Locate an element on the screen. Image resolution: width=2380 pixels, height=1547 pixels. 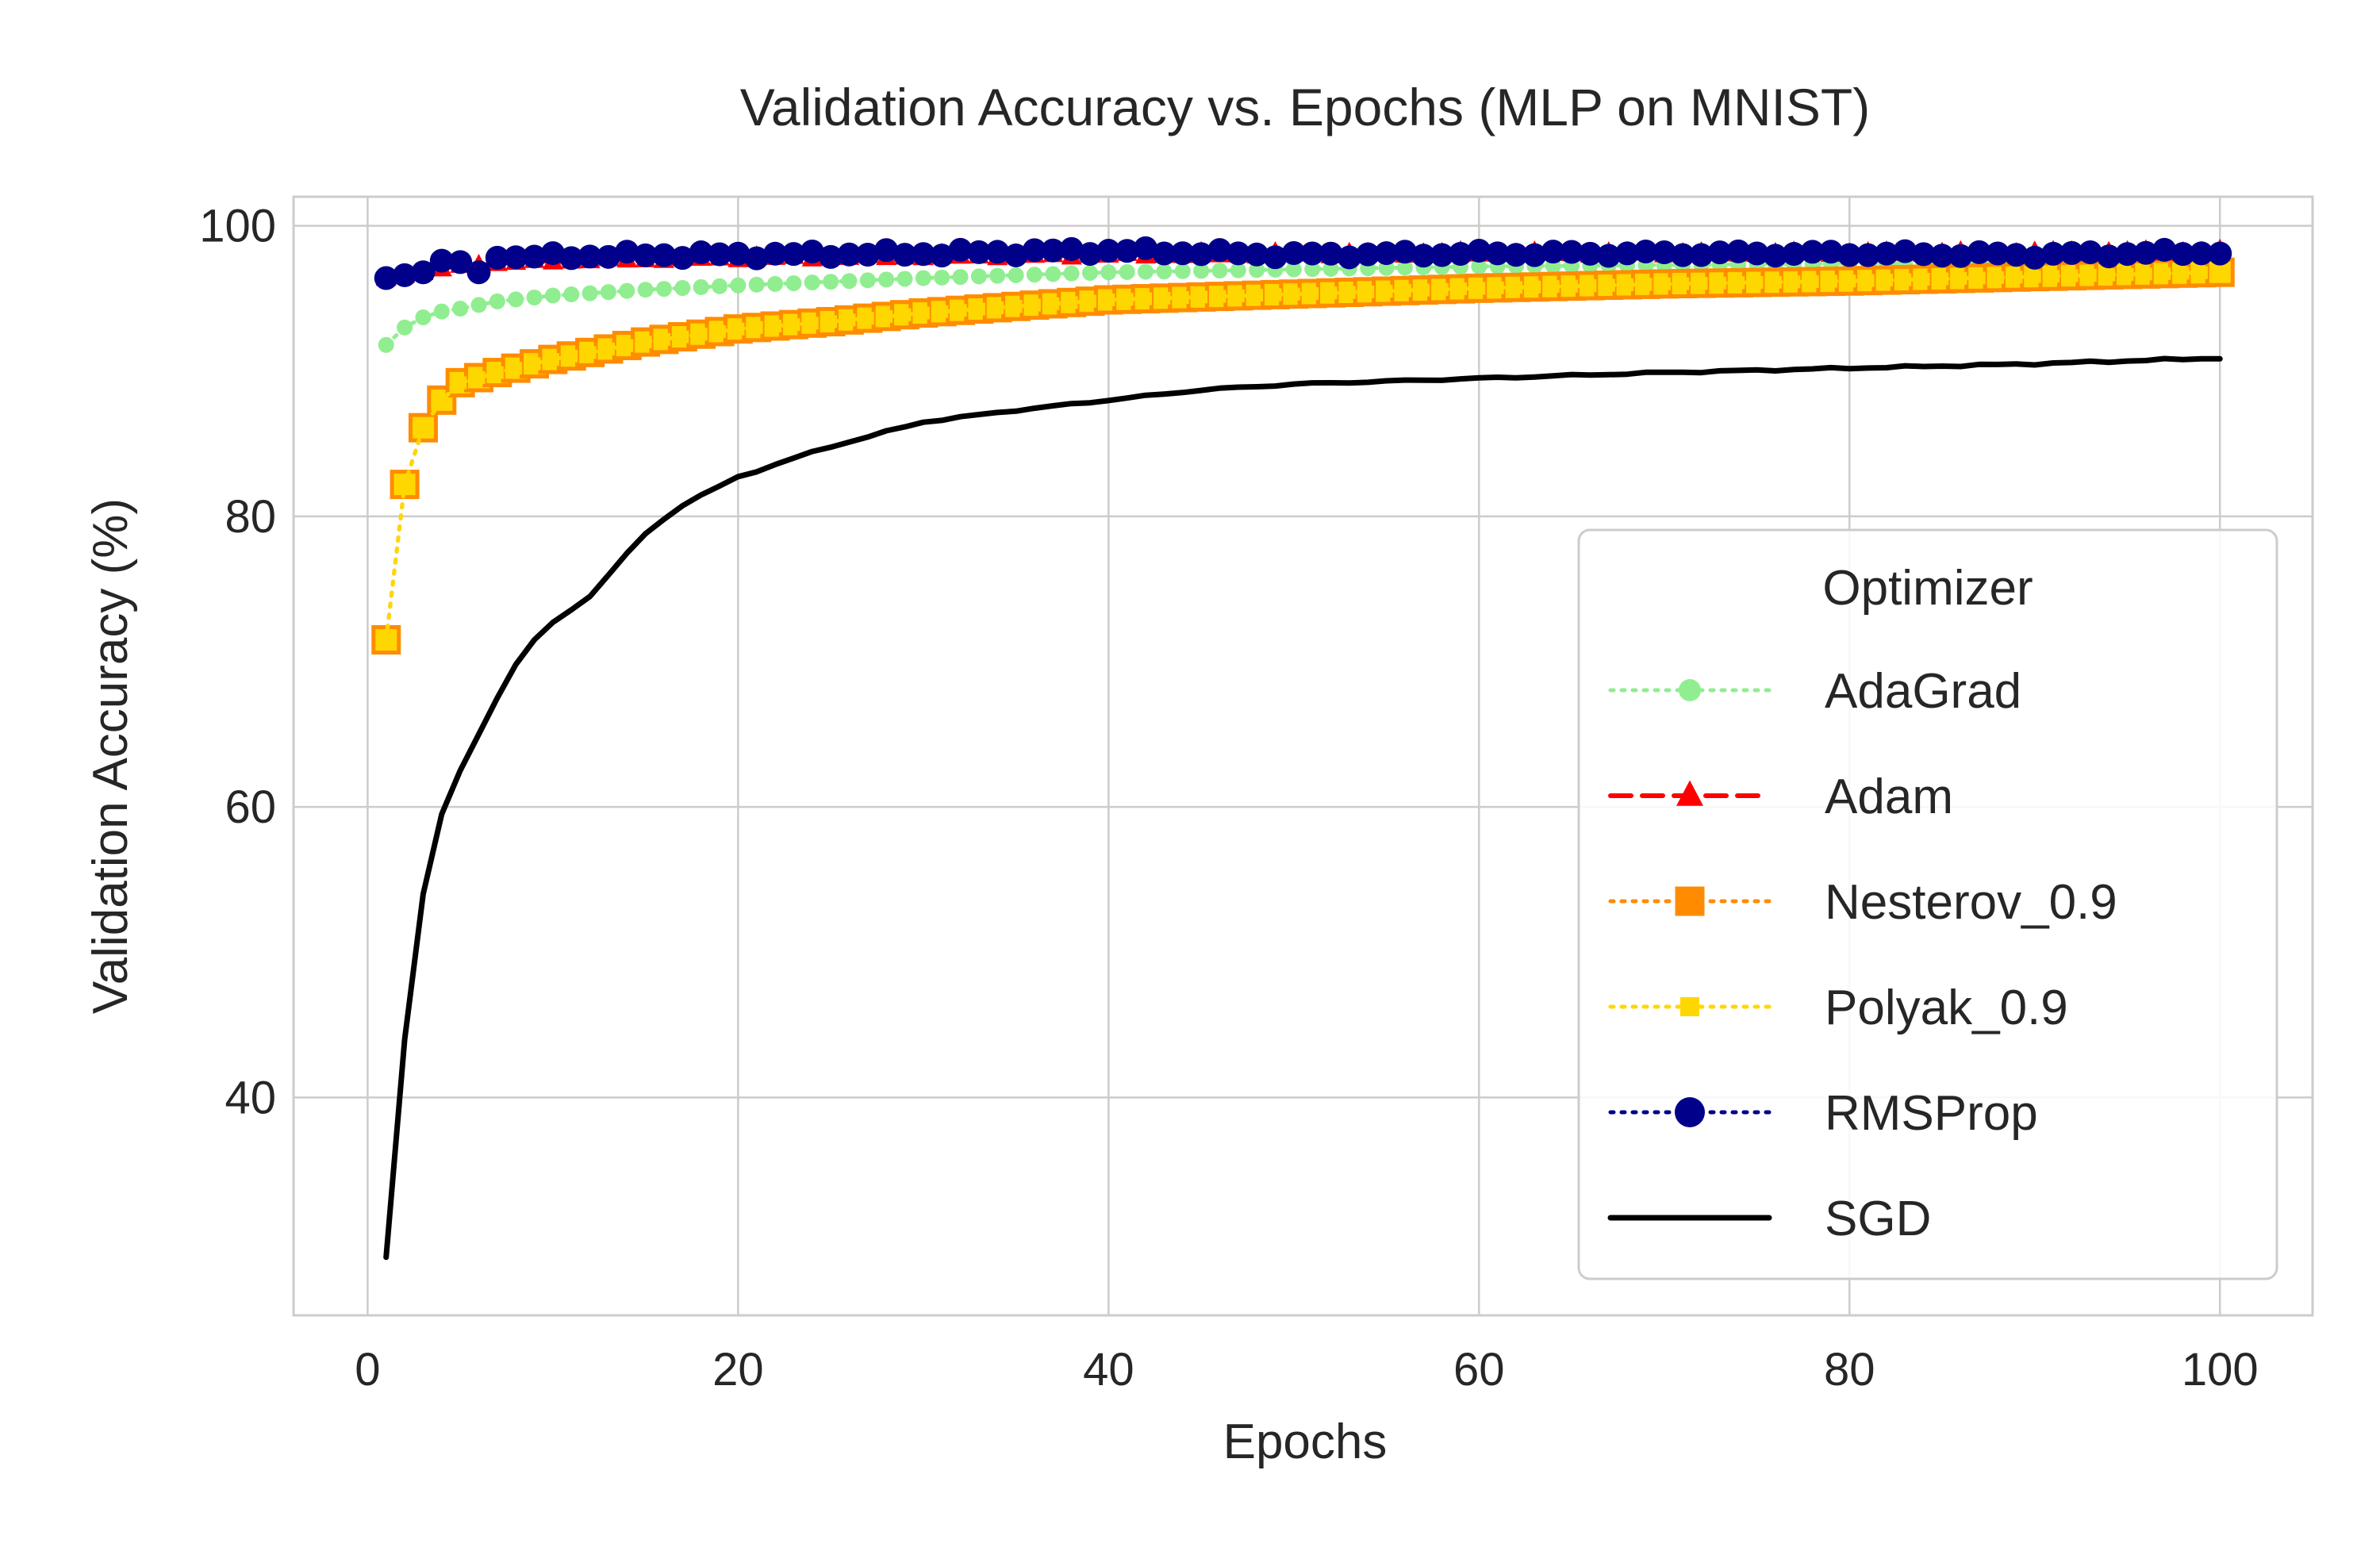
y-tick-label: 40 is located at coordinates (251, 1097).